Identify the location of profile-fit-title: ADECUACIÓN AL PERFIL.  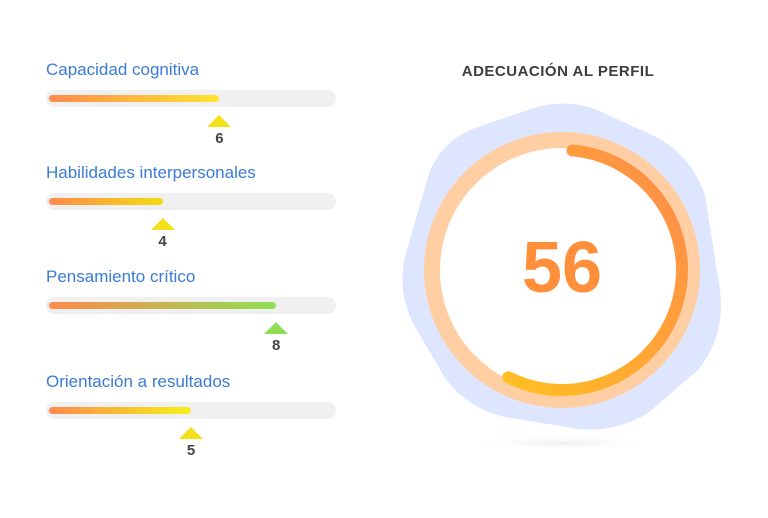
(558, 71).